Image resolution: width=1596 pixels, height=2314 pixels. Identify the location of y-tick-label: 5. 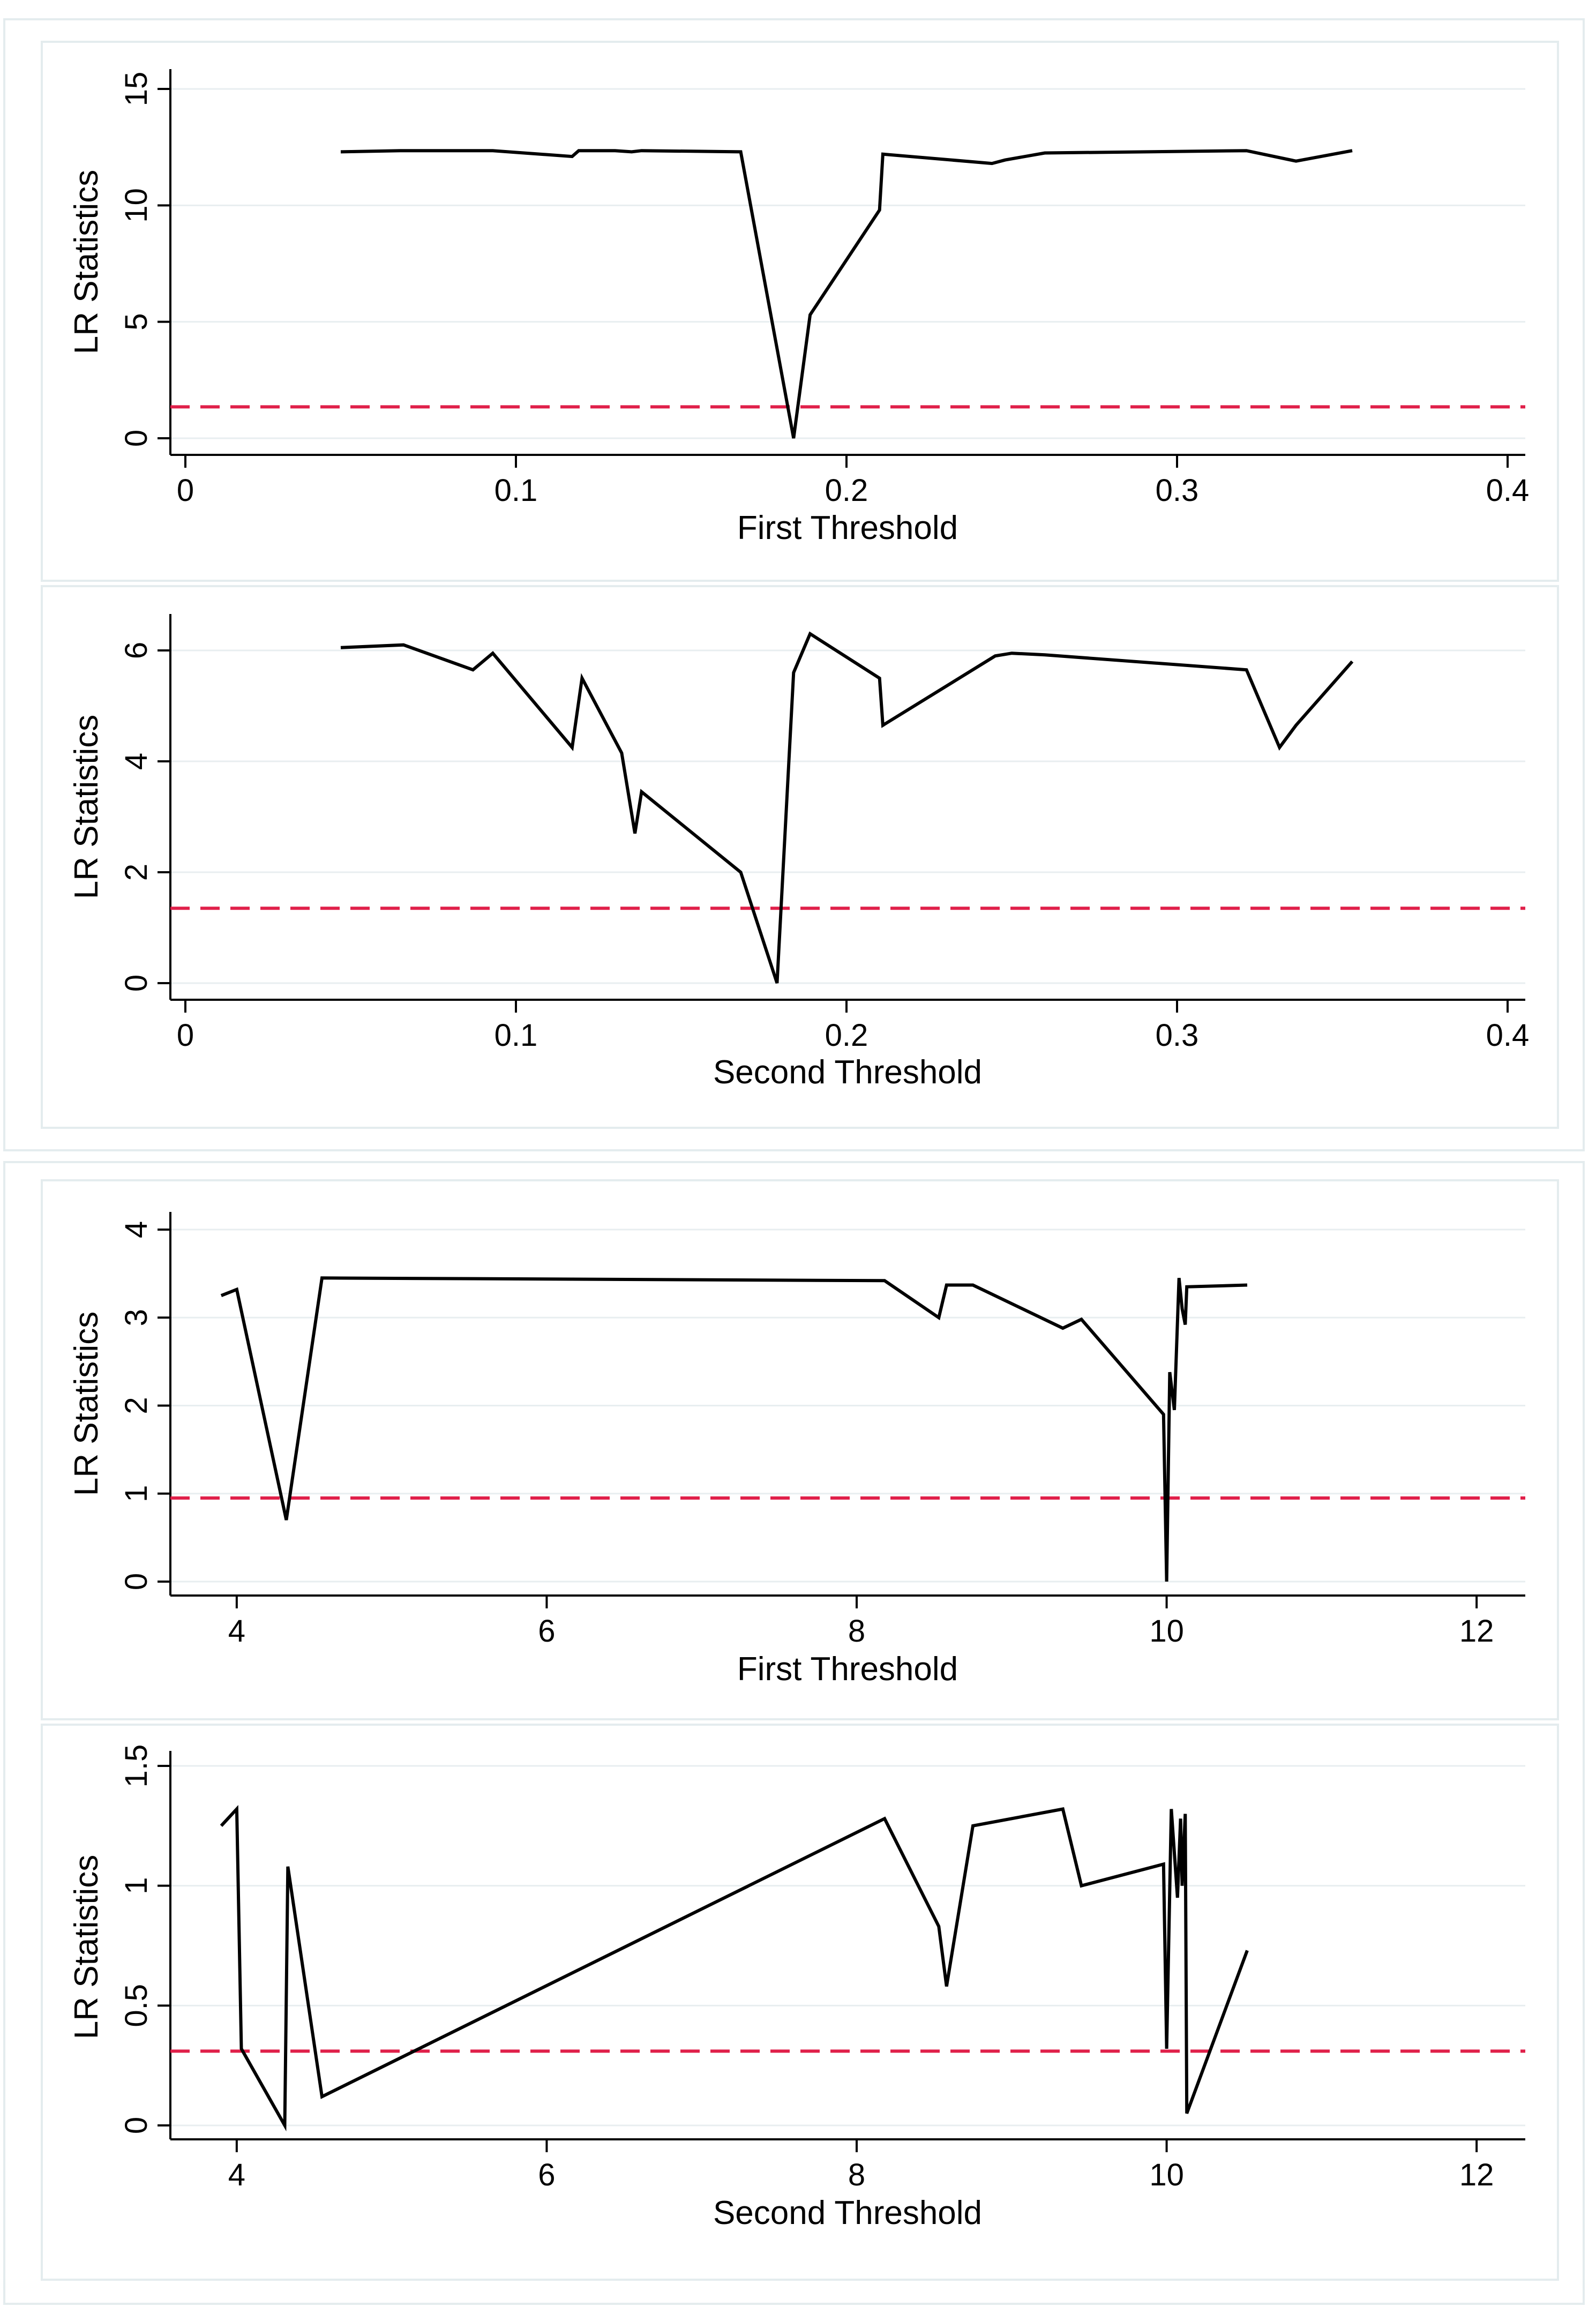
(136, 322).